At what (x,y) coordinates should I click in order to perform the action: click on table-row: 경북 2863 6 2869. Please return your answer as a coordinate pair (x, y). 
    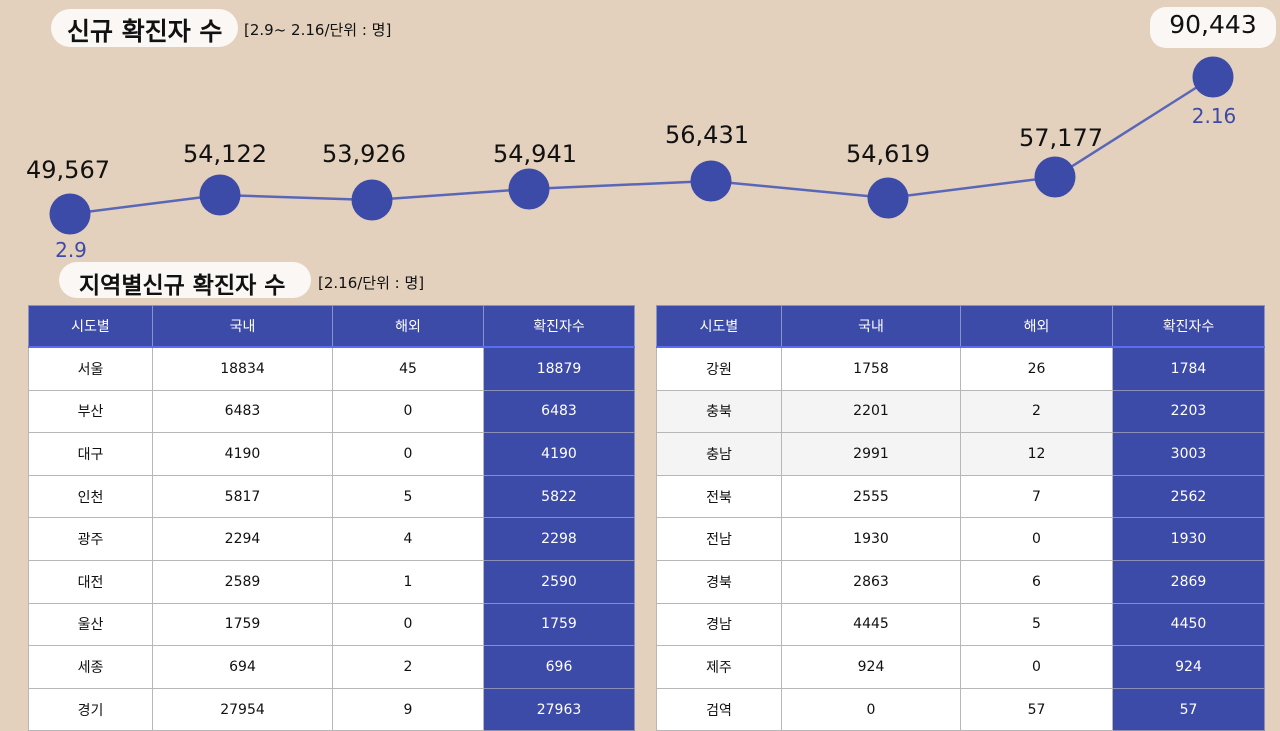
    Looking at the image, I should click on (960, 581).